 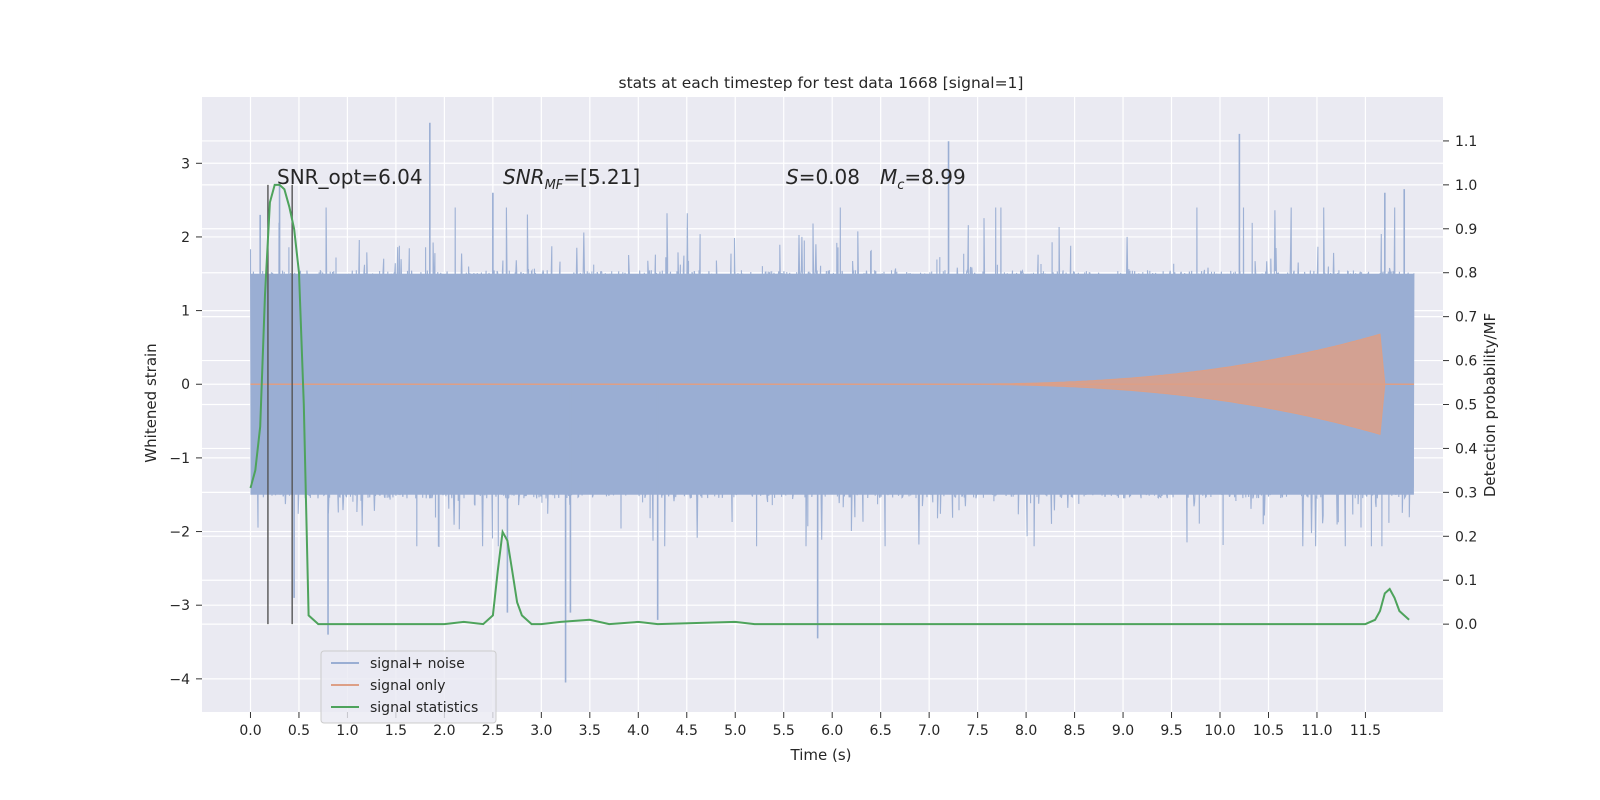 I want to click on annotation-snr-opt: SNR_opt=6.04, so click(x=350, y=177).